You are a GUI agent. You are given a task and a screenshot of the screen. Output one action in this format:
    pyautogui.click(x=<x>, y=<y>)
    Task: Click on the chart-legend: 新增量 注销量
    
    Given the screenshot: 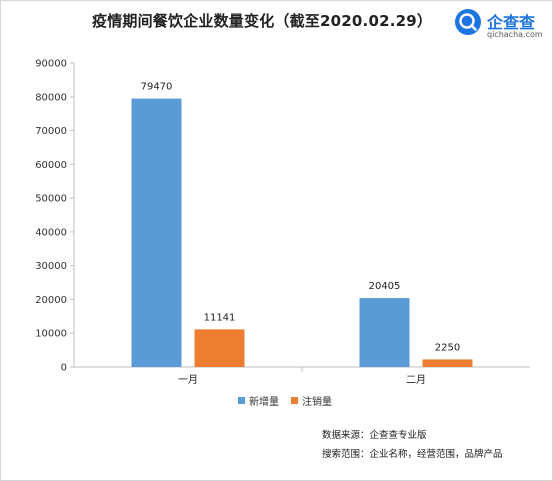 What is the action you would take?
    pyautogui.click(x=285, y=400)
    